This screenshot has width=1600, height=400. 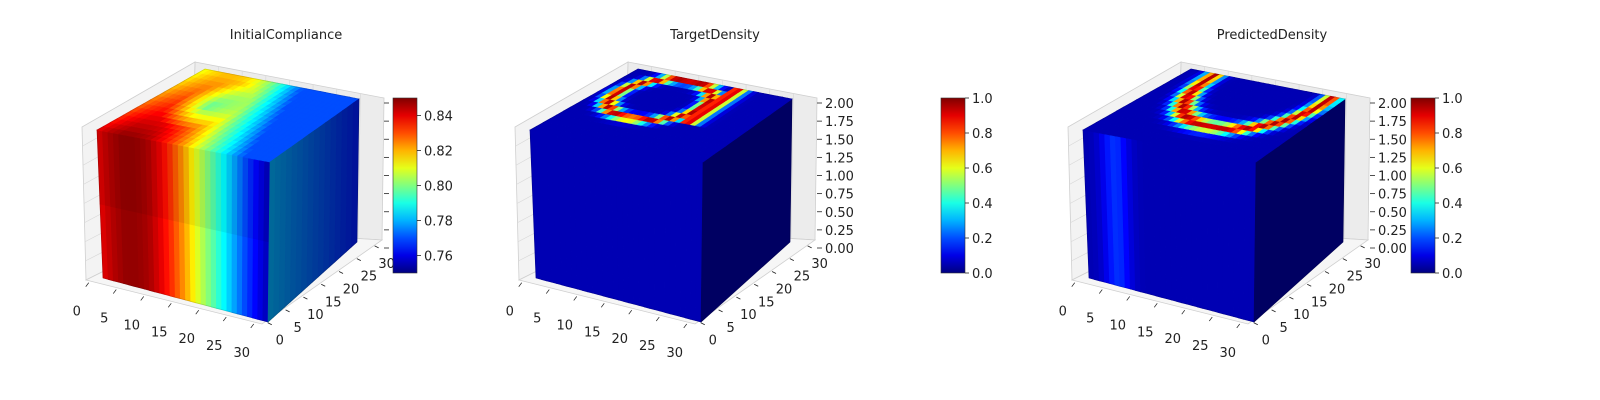 I want to click on y-tick-label: 5, so click(x=297, y=328).